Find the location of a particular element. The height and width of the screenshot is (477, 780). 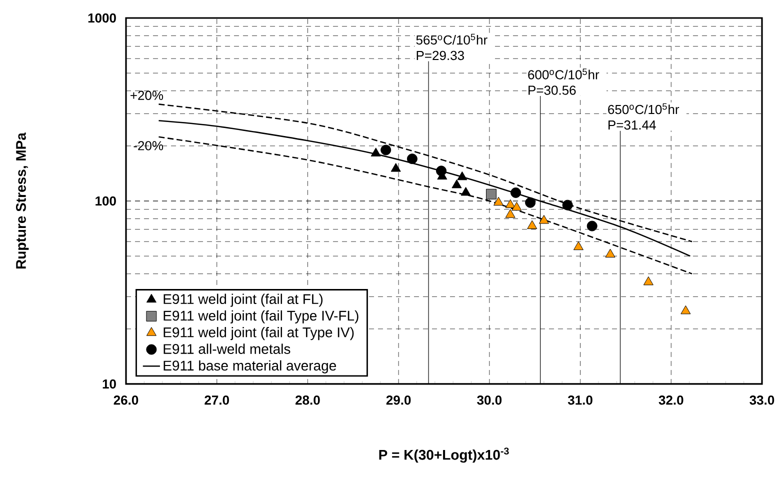

x-tick-label: 32.0 is located at coordinates (671, 400).